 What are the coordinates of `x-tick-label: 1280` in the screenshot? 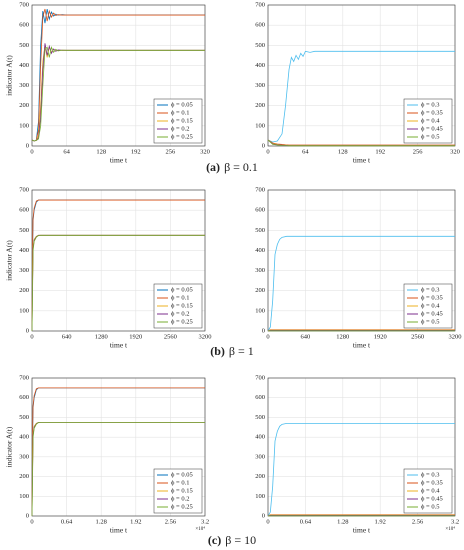 It's located at (101, 336).